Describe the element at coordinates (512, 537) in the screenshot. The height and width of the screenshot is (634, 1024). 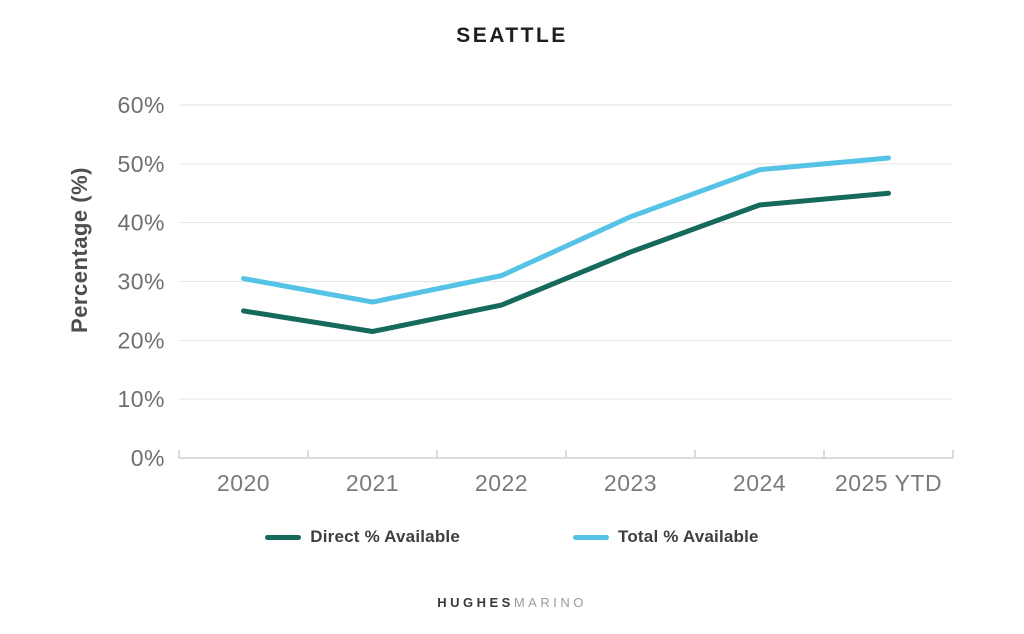
I see `chart-legend: Direct % Available Total % Available` at that location.